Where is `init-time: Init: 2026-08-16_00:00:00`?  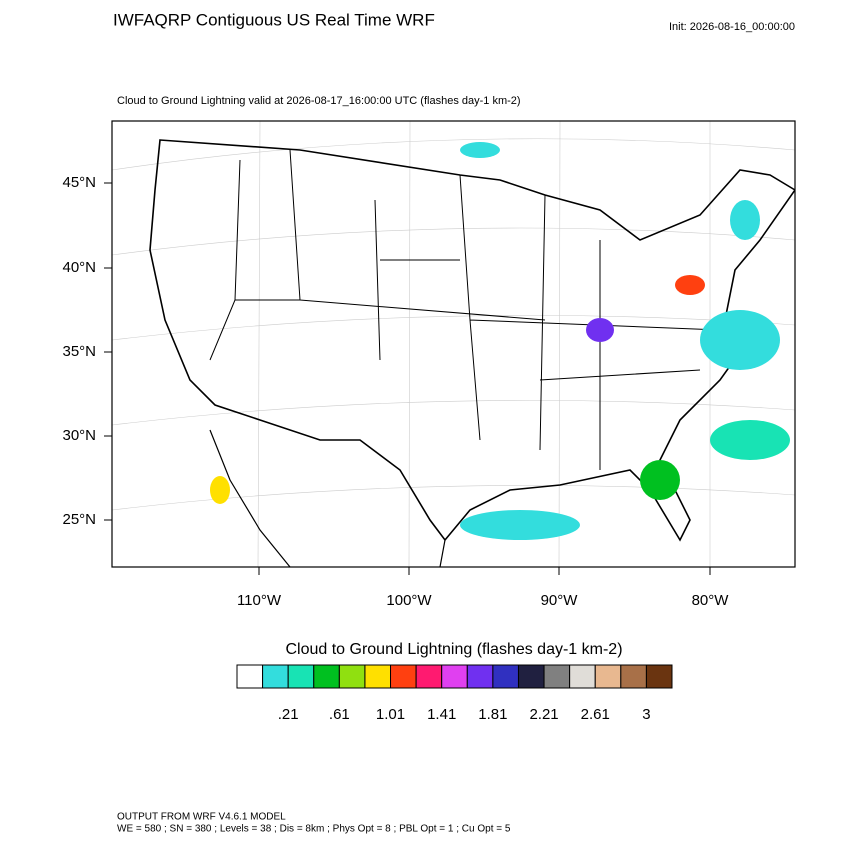 init-time: Init: 2026-08-16_00:00:00 is located at coordinates (732, 27).